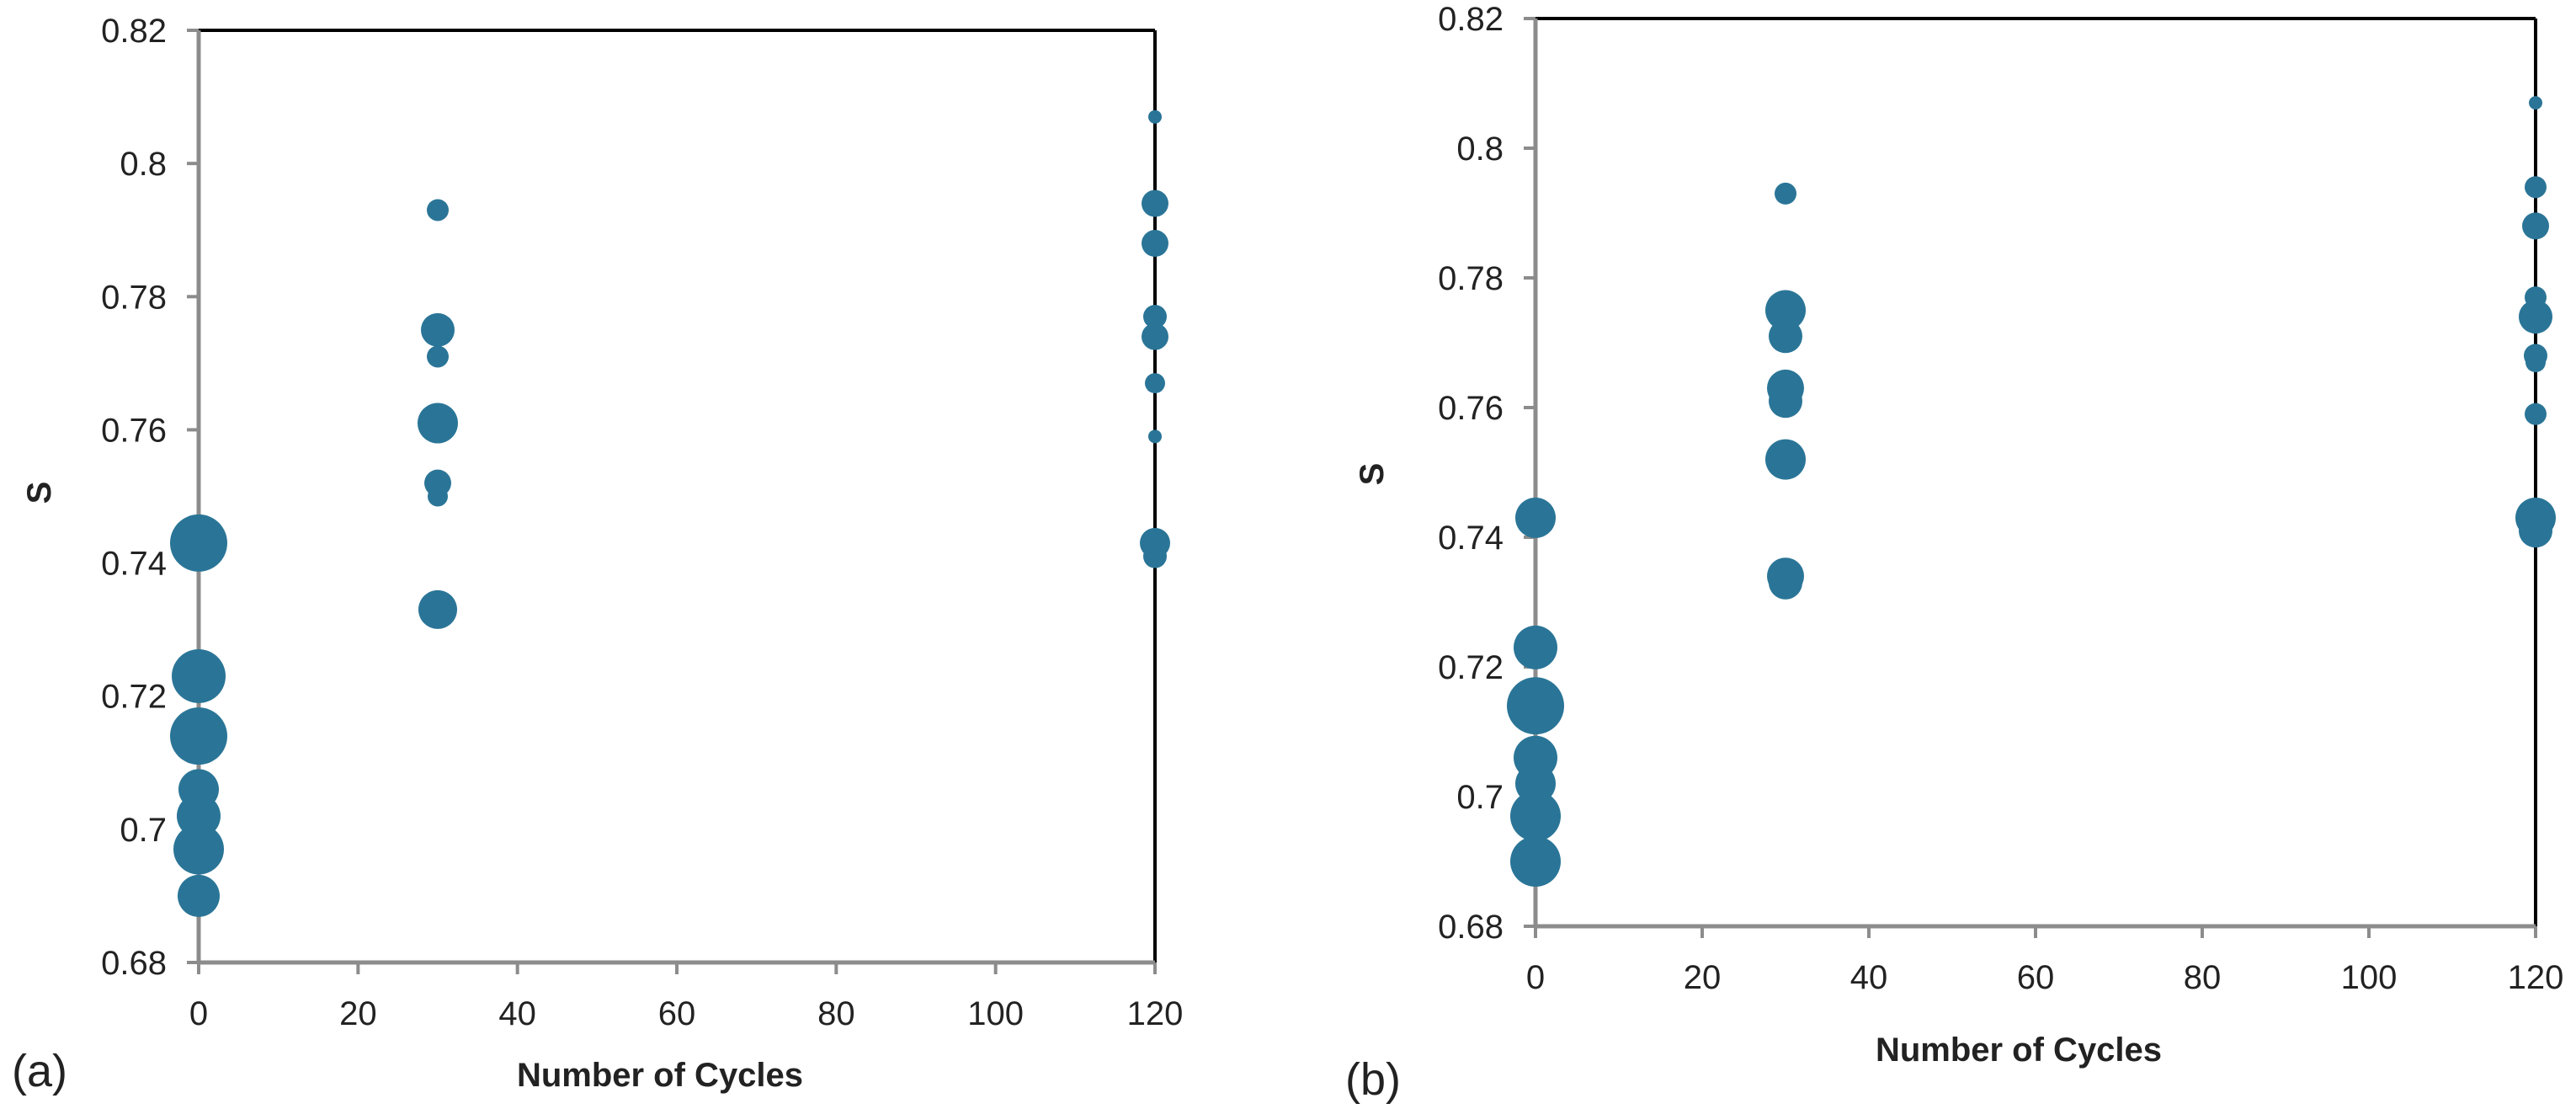 The image size is (2576, 1109). Describe the element at coordinates (40, 1071) in the screenshot. I see `panel-label: (a)` at that location.